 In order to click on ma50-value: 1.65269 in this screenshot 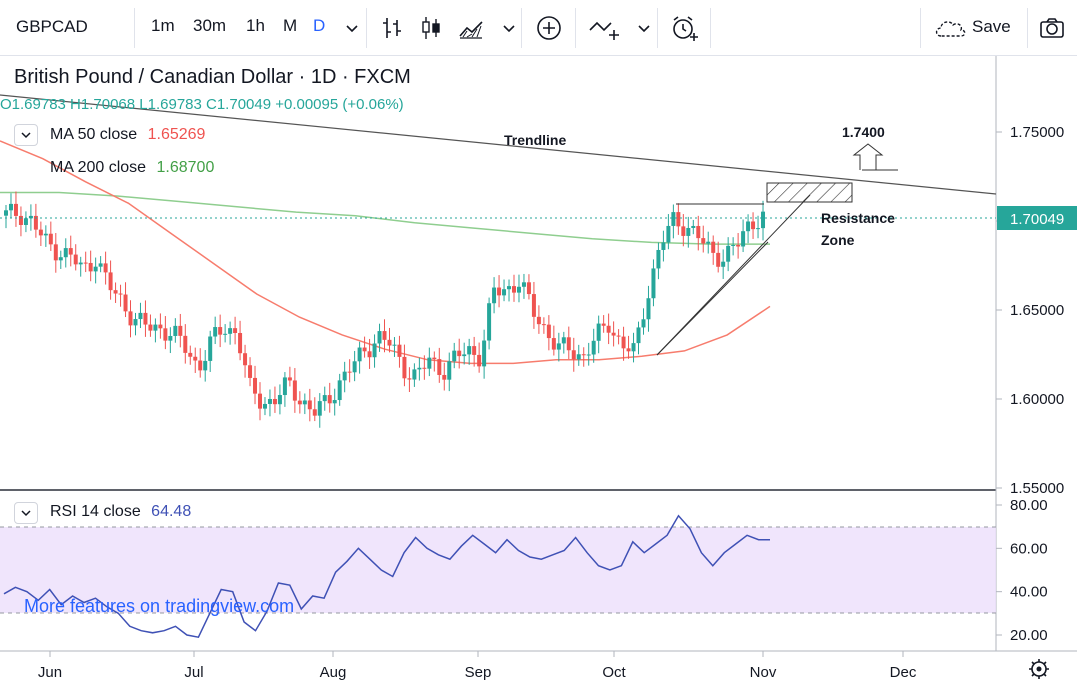, I will do `click(176, 134)`.